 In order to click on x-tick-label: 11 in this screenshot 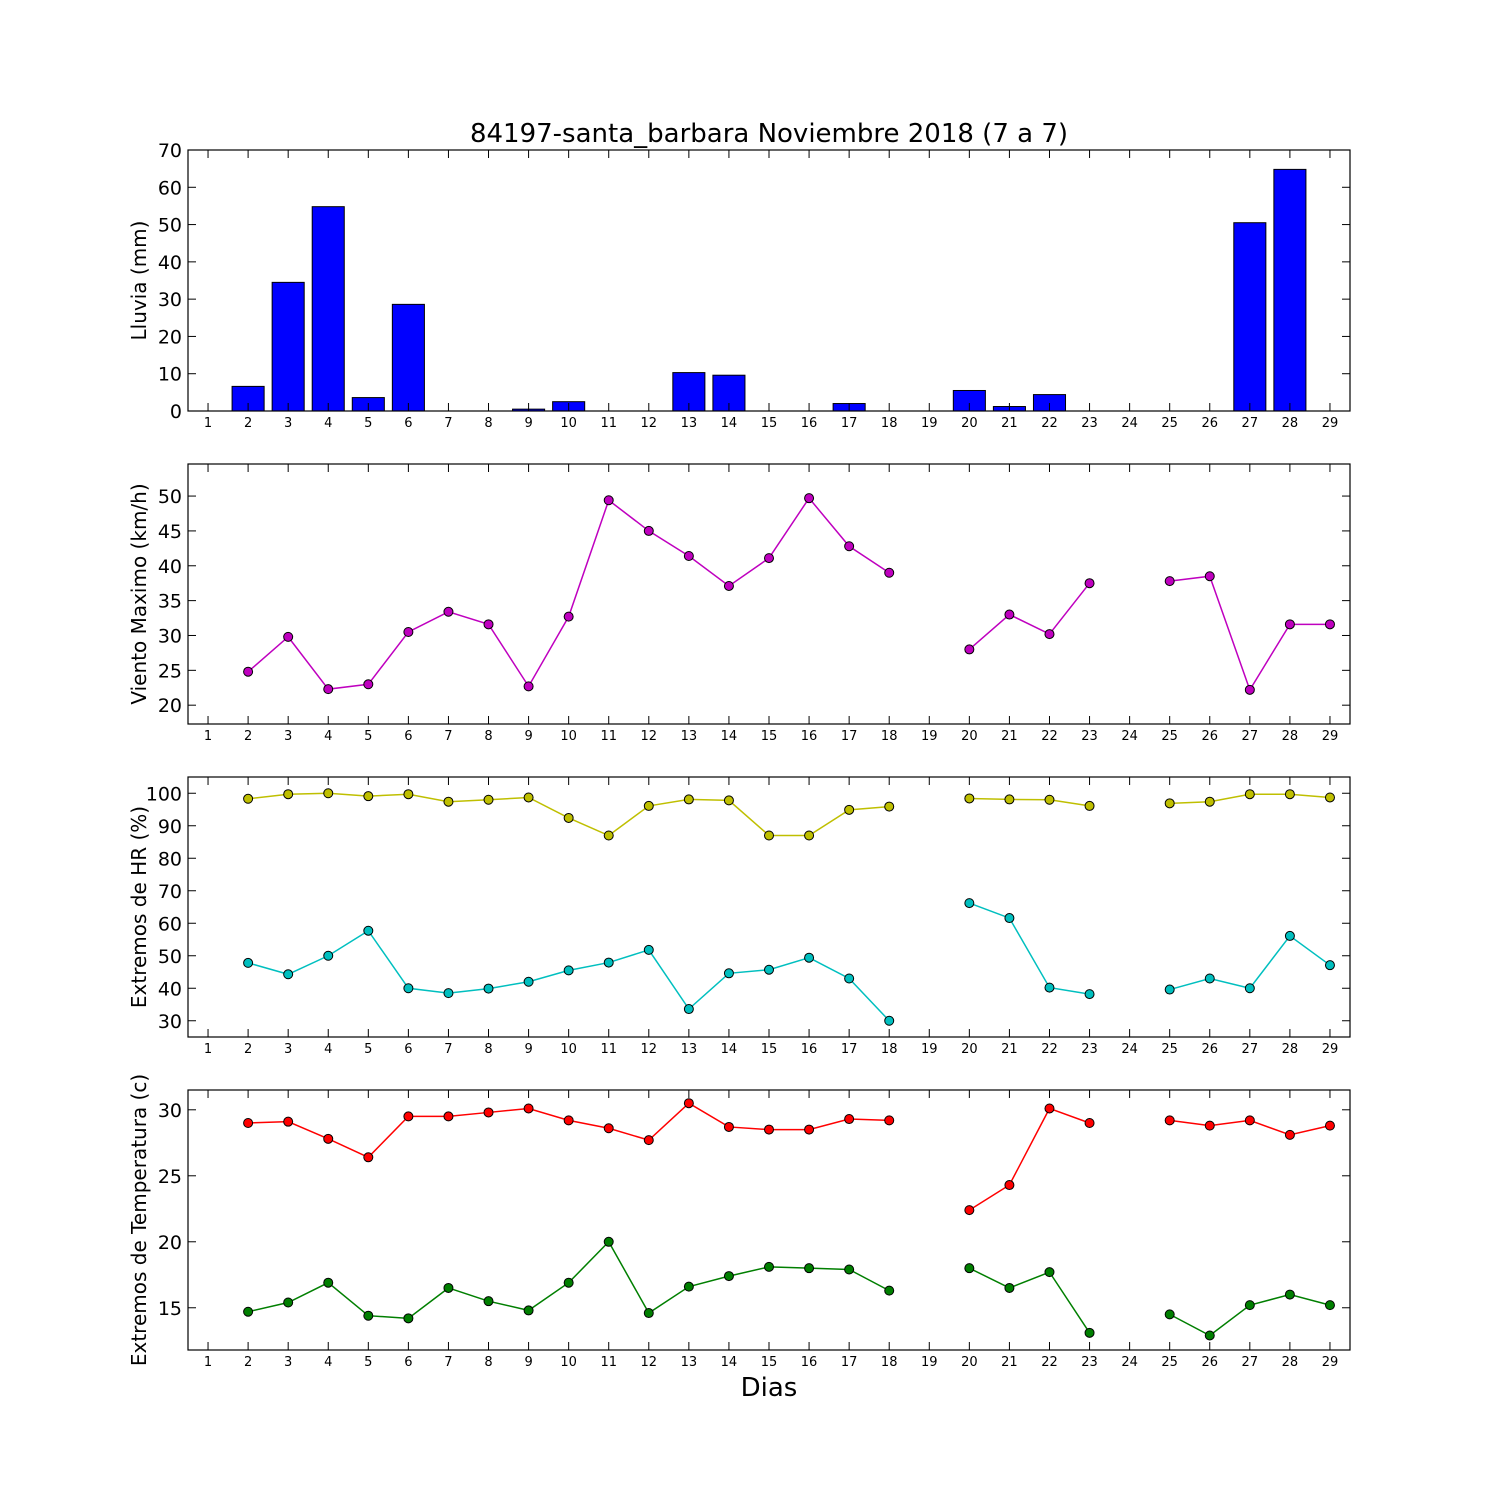, I will do `click(608, 423)`.